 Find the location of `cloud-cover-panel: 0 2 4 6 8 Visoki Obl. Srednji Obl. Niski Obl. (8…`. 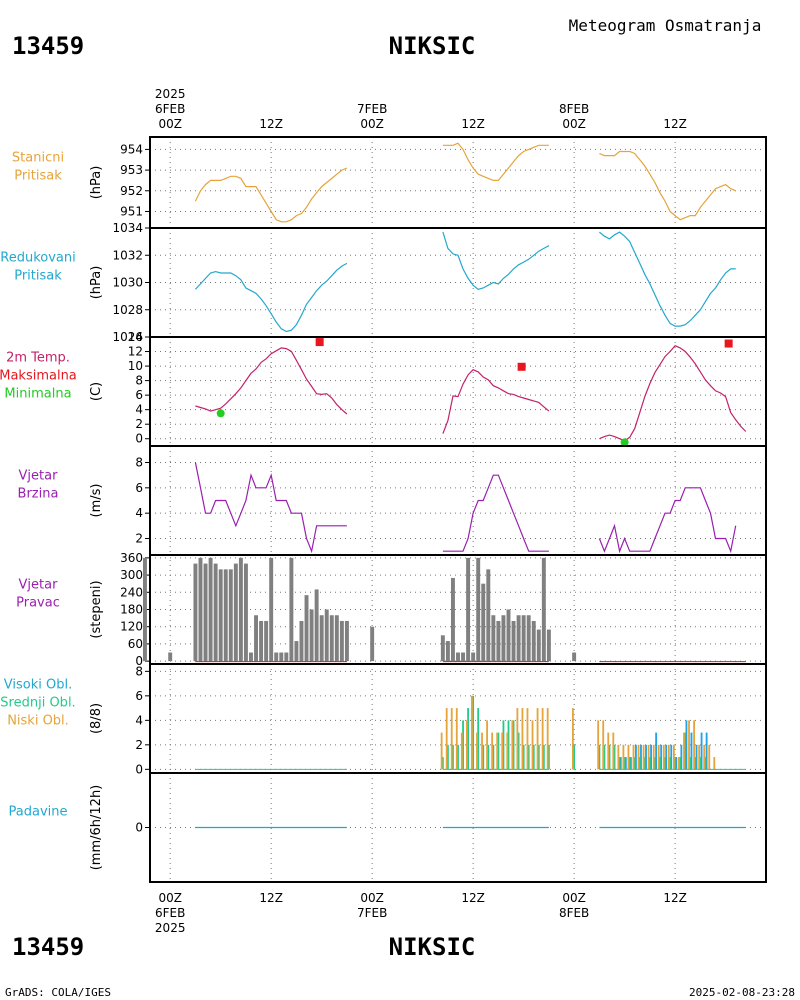

cloud-cover-panel: 0 2 4 6 8 Visoki Obl. Srednji Obl. Niski Obl. (8… is located at coordinates (383, 719).